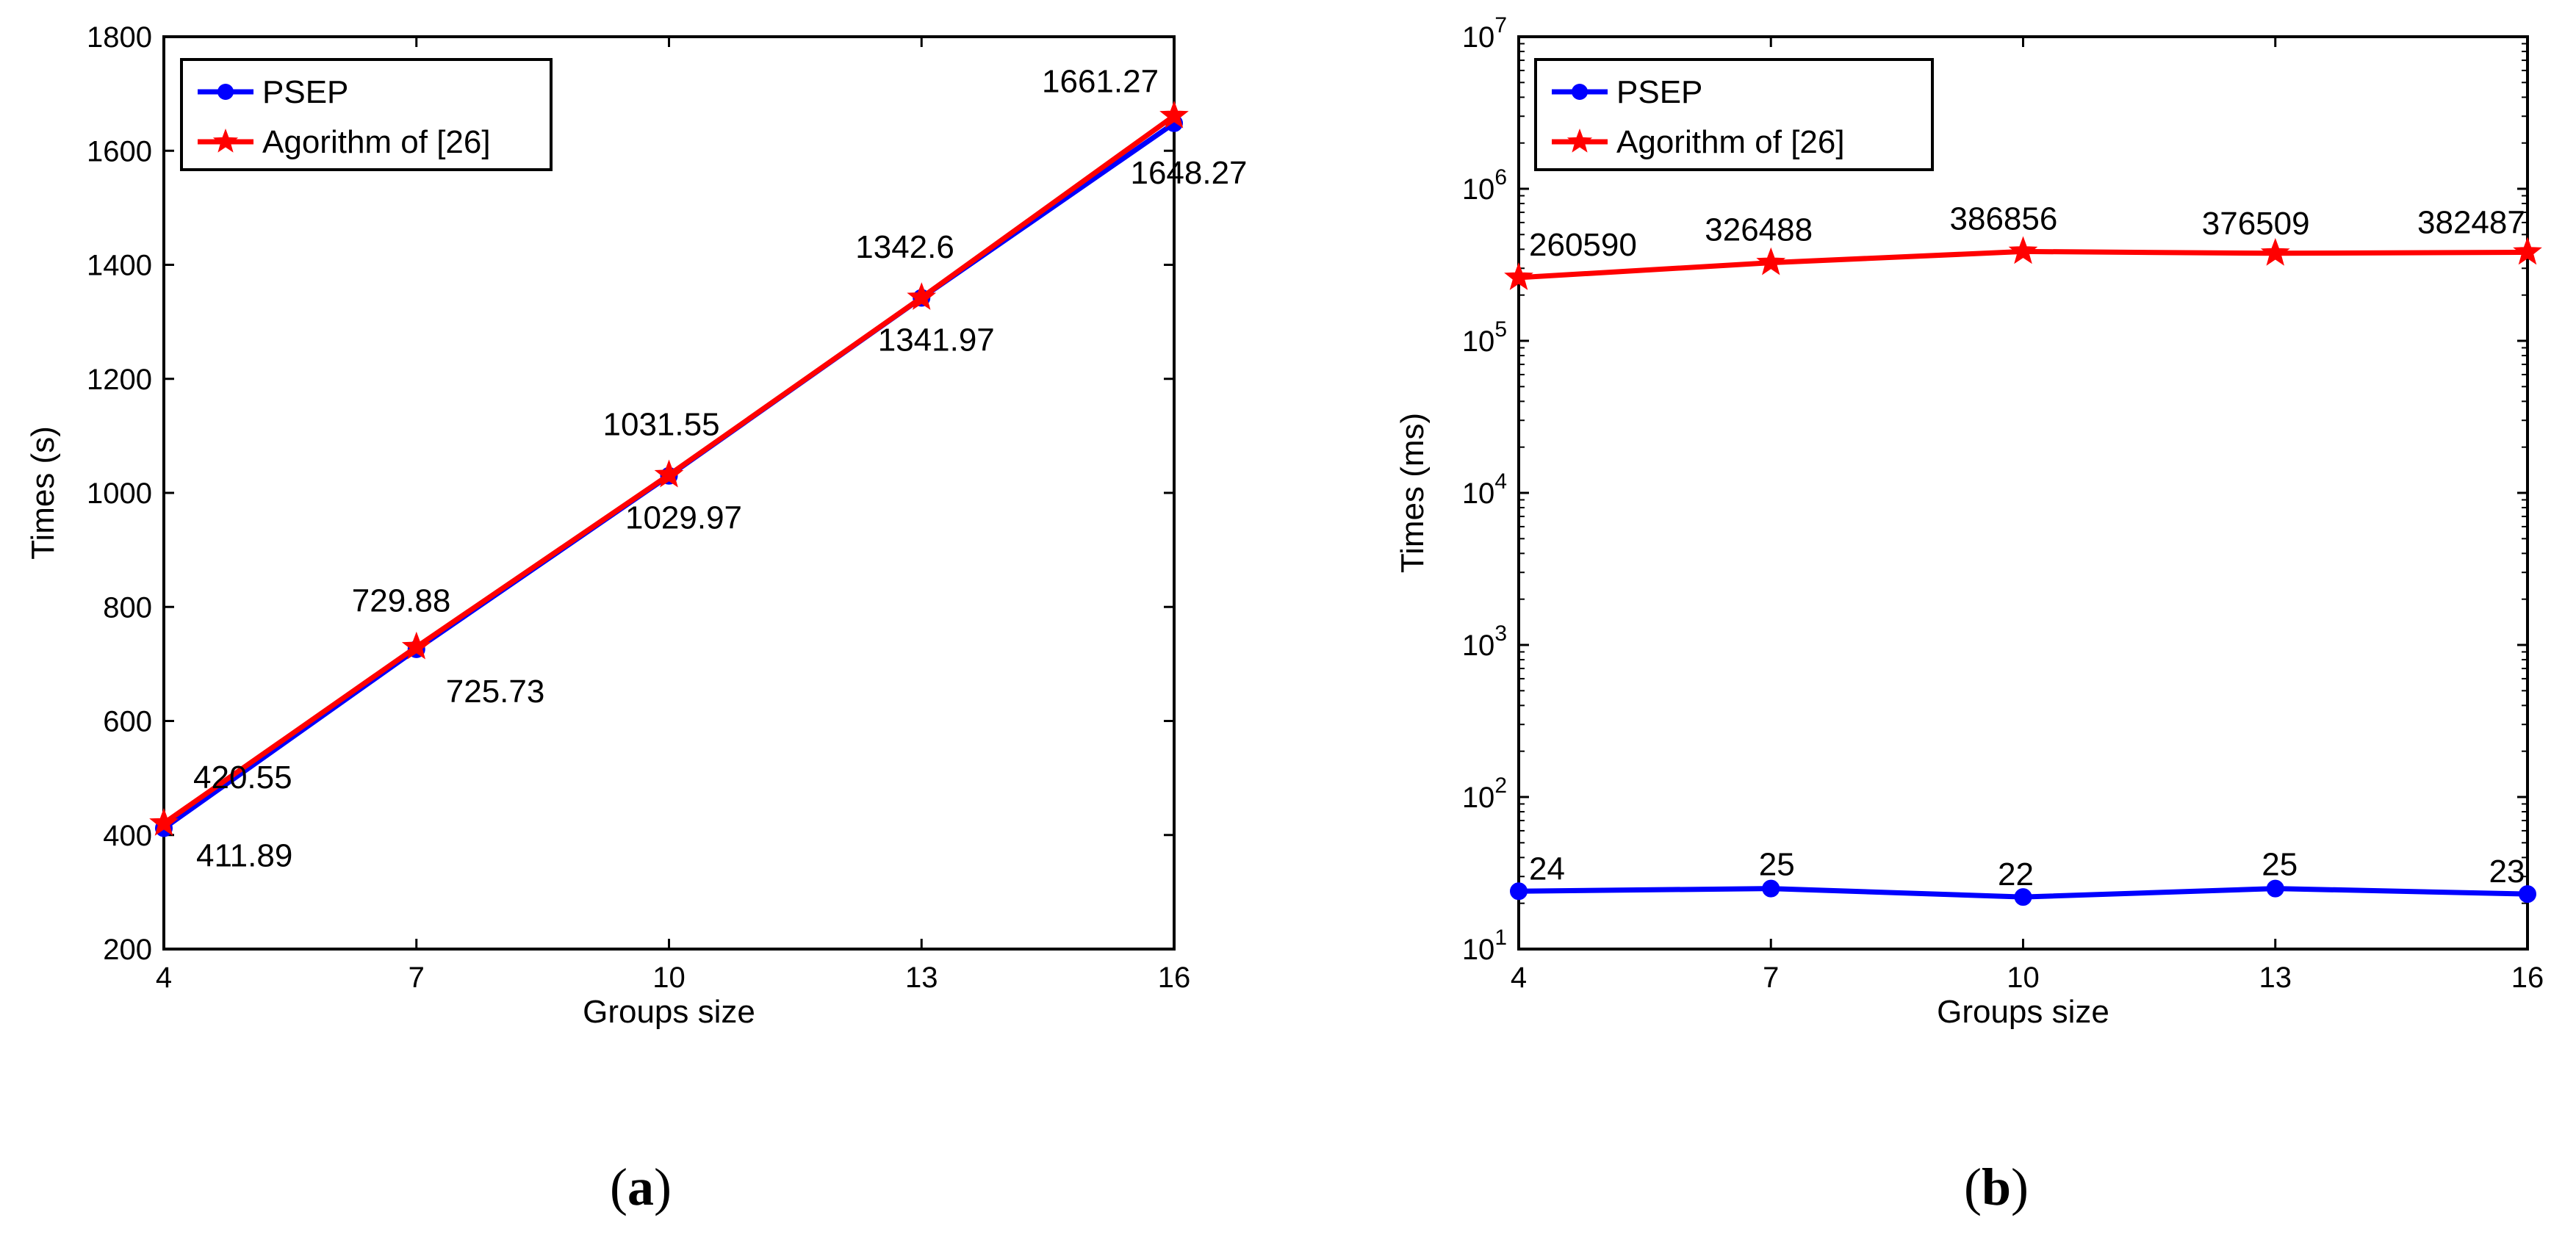 The image size is (2576, 1237). Describe the element at coordinates (1996, 1187) in the screenshot. I see `panel-label-b: (b)` at that location.